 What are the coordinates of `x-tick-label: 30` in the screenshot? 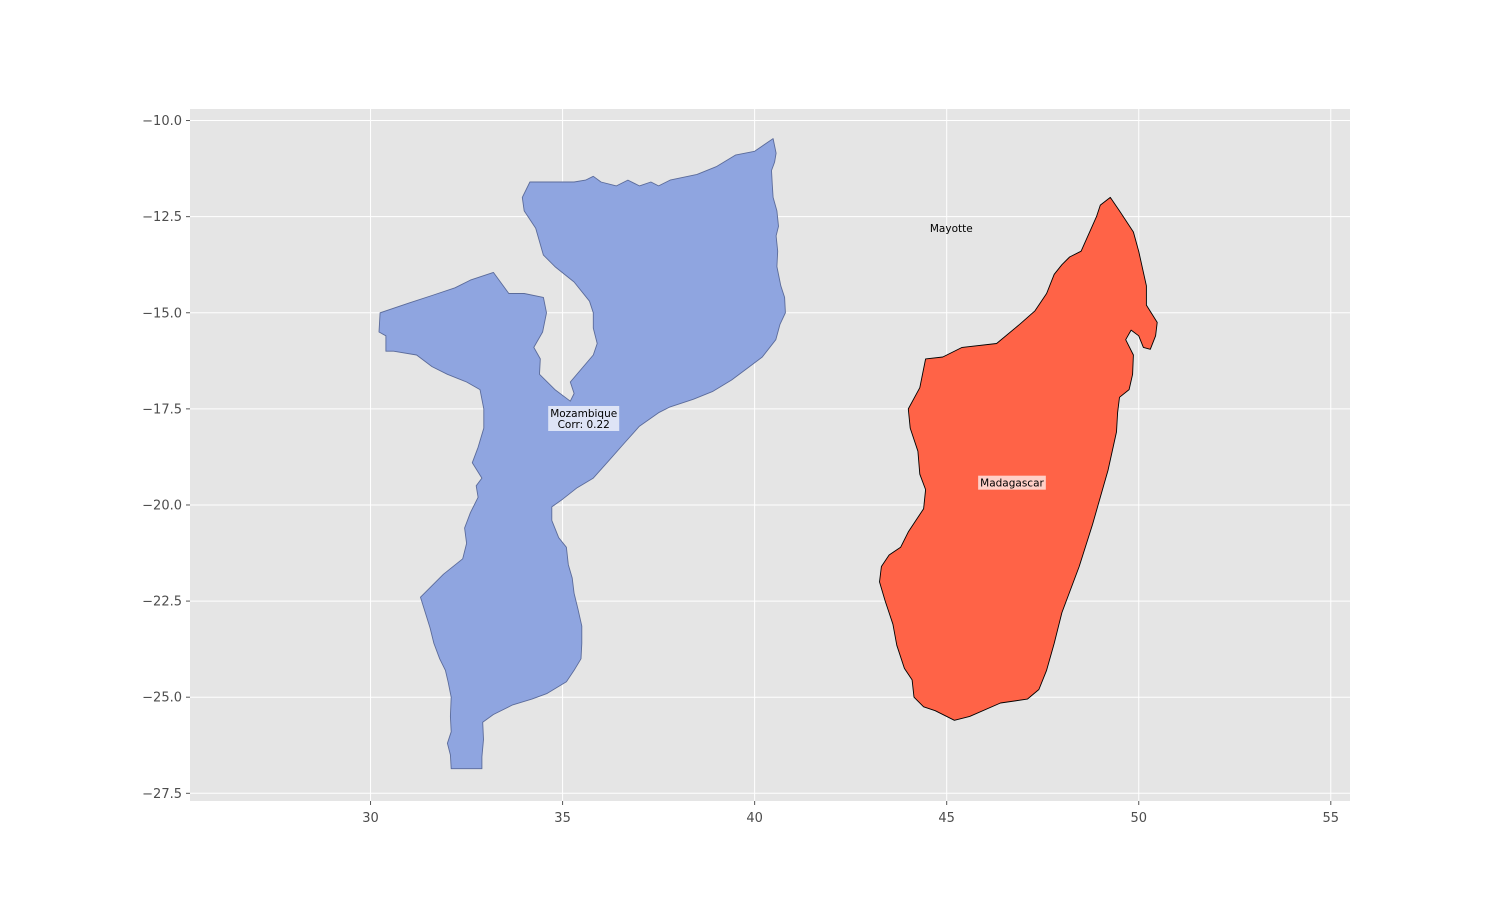 It's located at (370, 818).